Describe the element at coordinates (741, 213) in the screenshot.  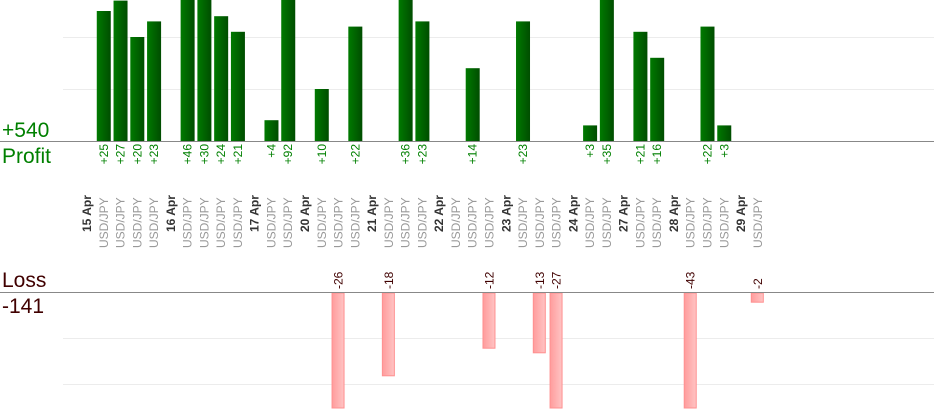
I see `date-label: 29 Apr` at that location.